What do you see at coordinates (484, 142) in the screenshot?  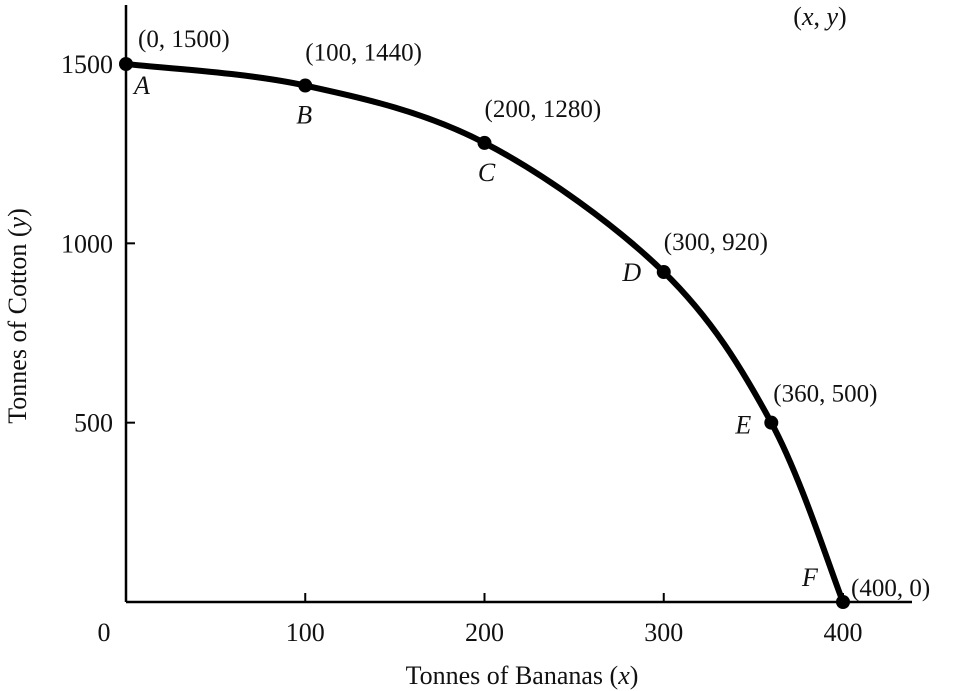 I see `data-point-c` at bounding box center [484, 142].